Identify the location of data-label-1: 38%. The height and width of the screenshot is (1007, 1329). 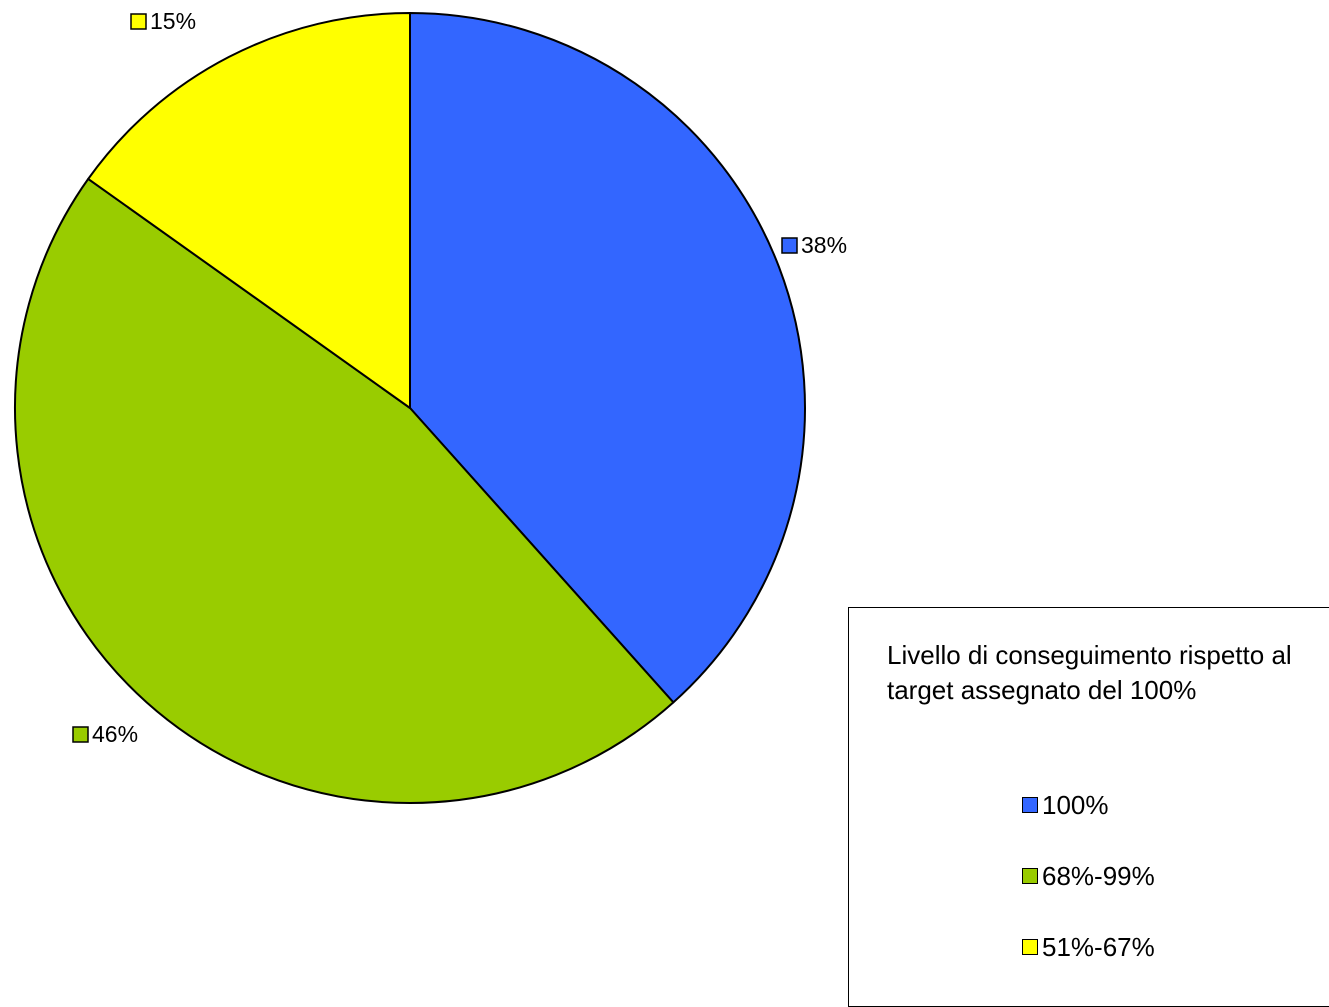
(814, 245).